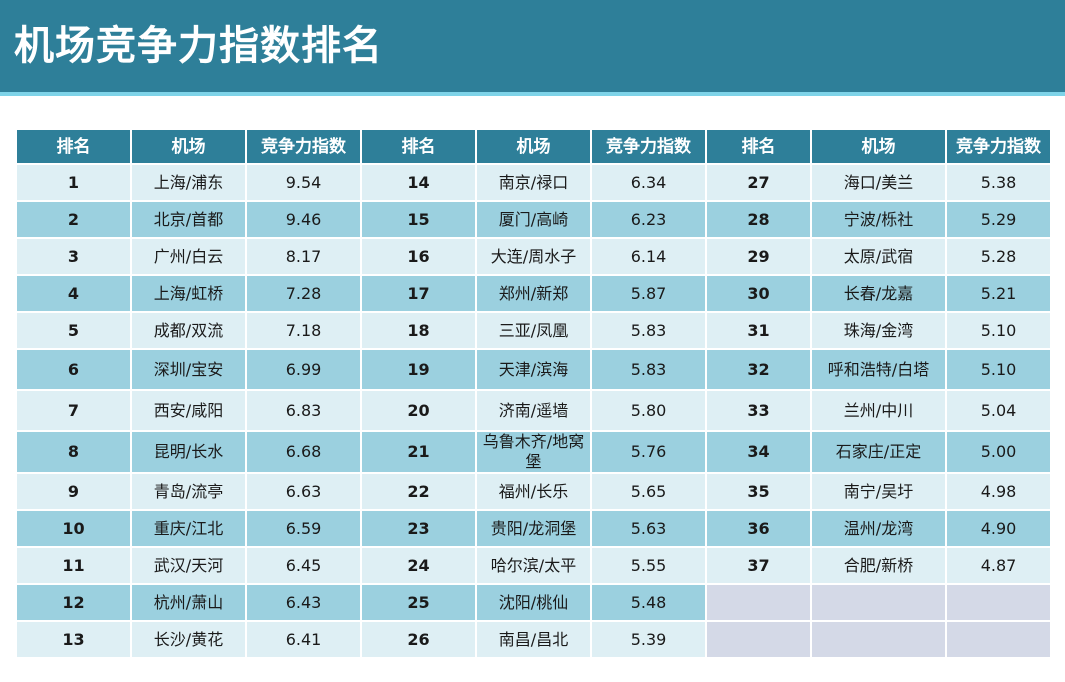 The image size is (1065, 682). What do you see at coordinates (188, 219) in the screenshot?
I see `airport-cell: 北京/首都` at bounding box center [188, 219].